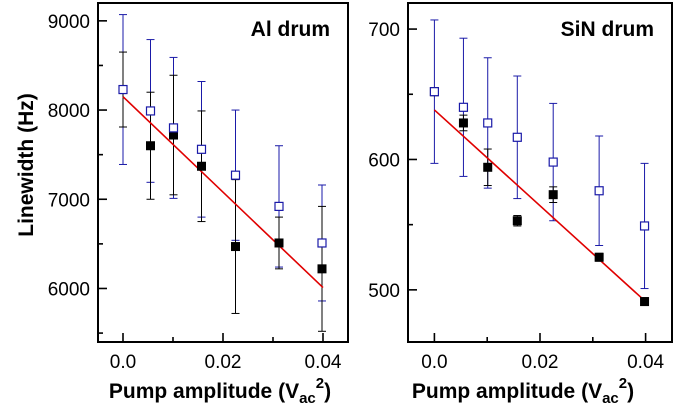 The image size is (678, 408). What do you see at coordinates (523, 391) in the screenshot?
I see `x-axis-label-right: Pump amplitude (Vac2)` at bounding box center [523, 391].